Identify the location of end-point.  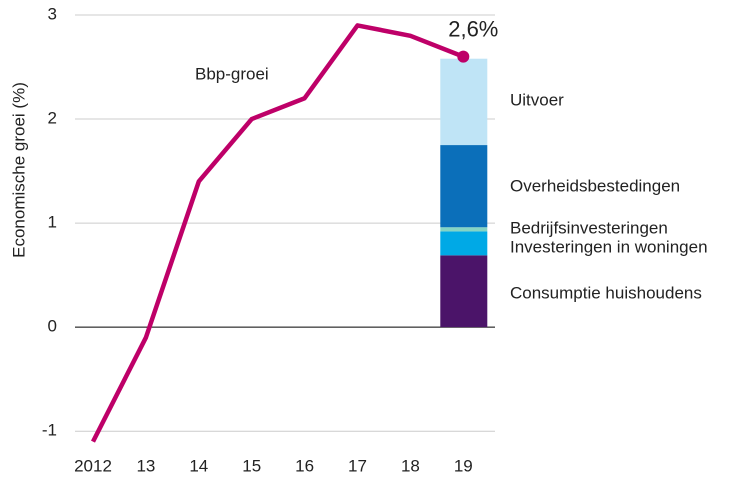
(463, 56).